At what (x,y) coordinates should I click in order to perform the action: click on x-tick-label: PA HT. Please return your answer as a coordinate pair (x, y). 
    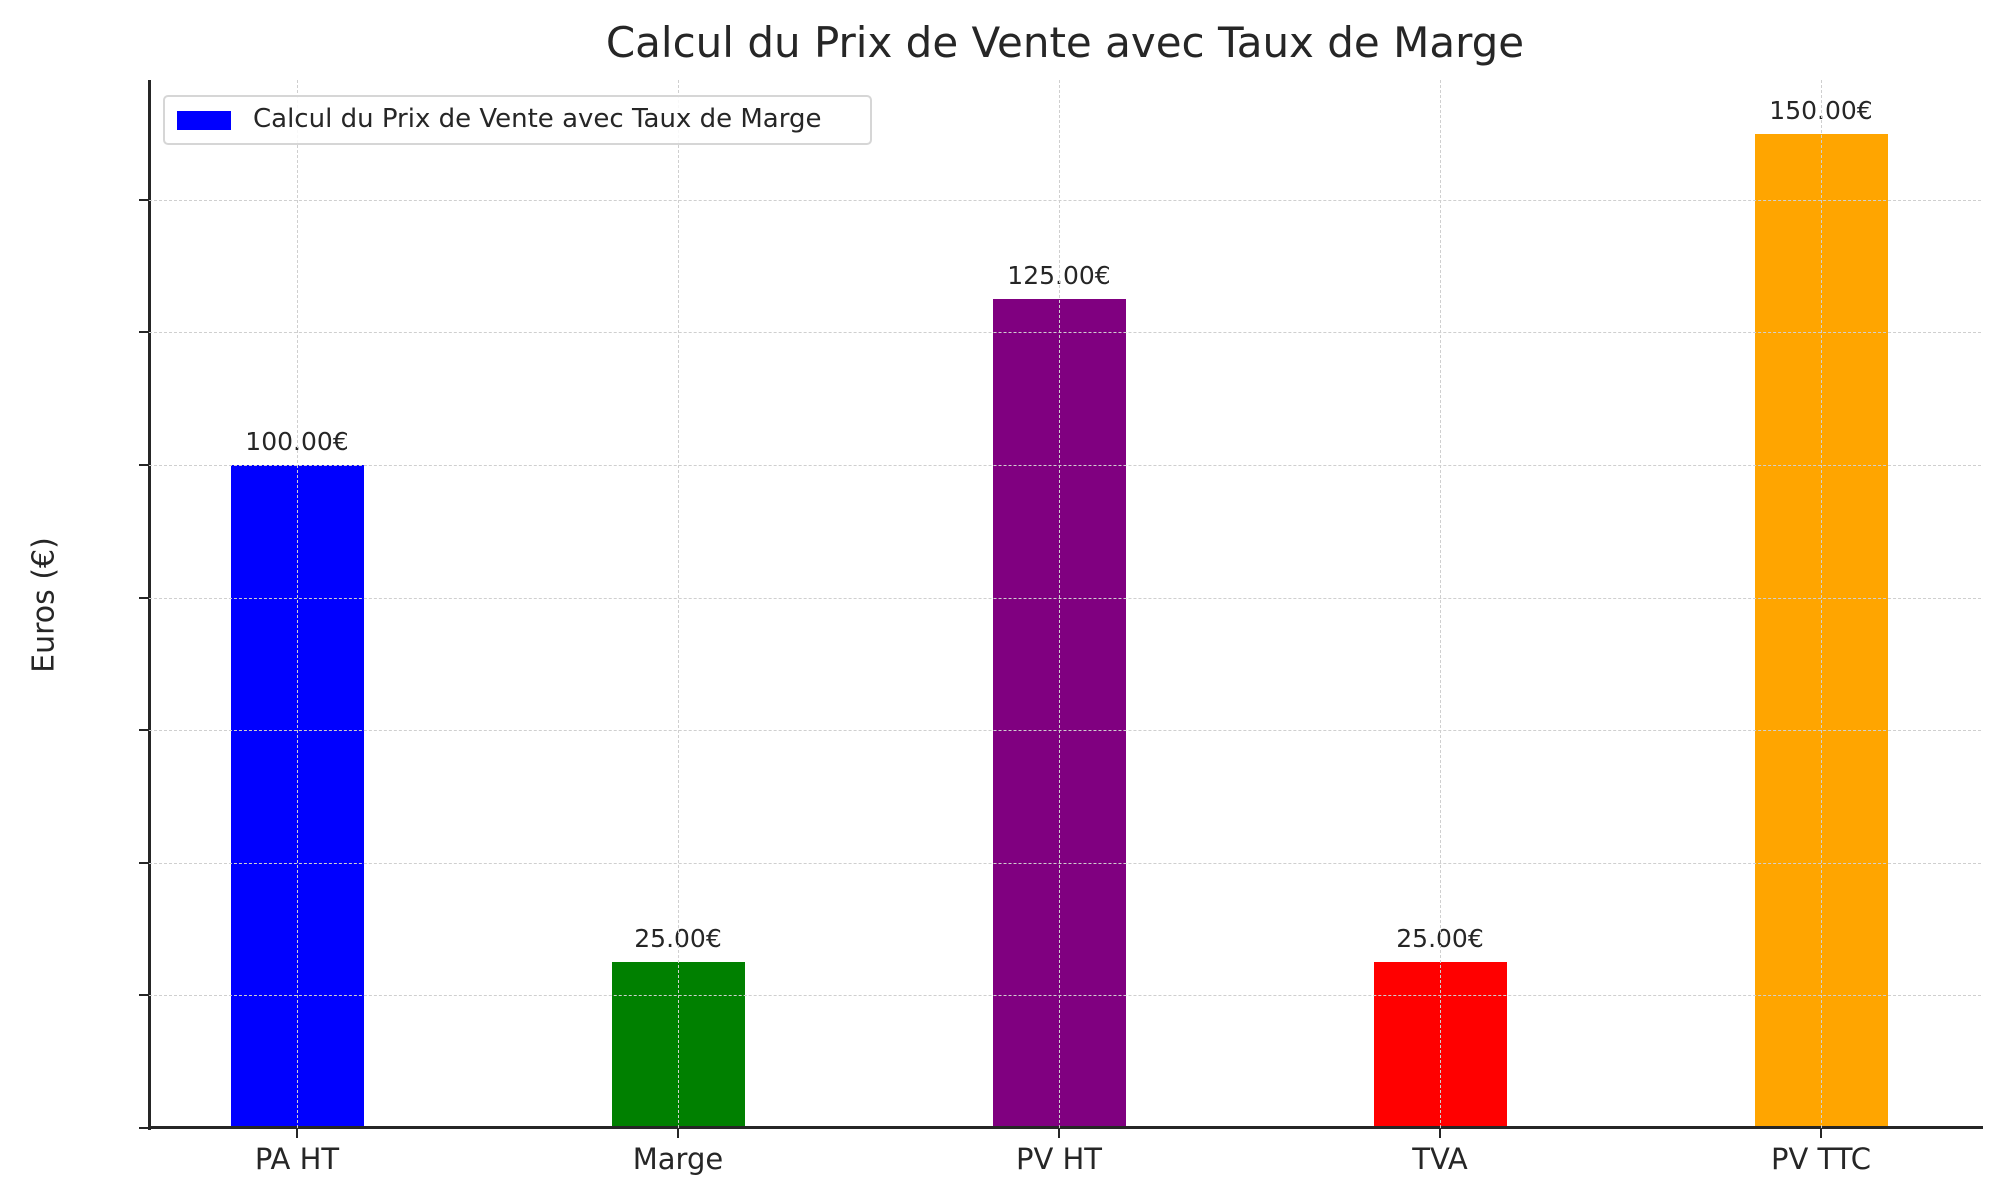
    Looking at the image, I should click on (297, 1159).